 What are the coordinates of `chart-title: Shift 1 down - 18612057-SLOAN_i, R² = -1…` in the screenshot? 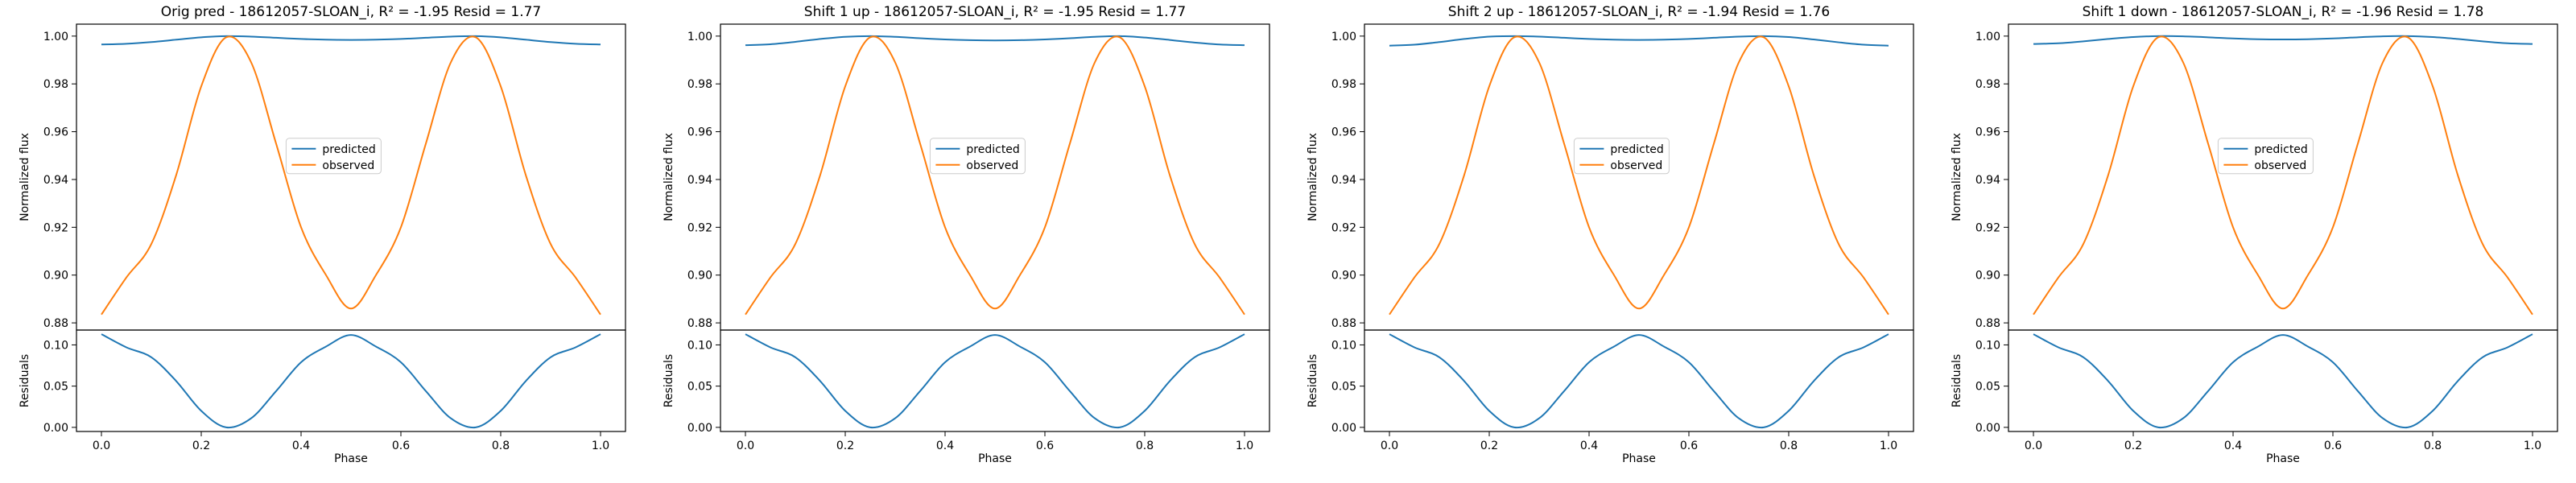 It's located at (2283, 12).